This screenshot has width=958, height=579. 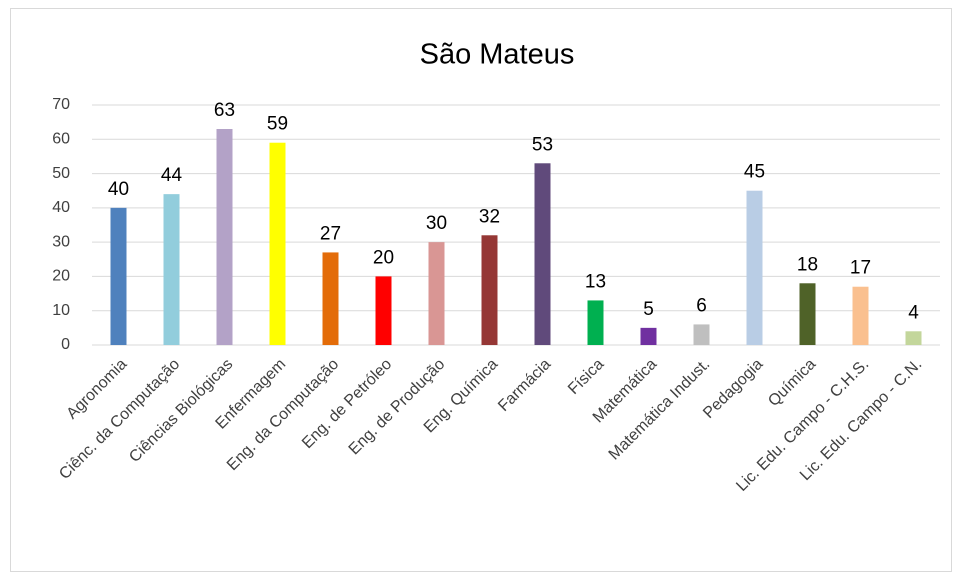 I want to click on y-tick-label: 40, so click(x=61, y=207).